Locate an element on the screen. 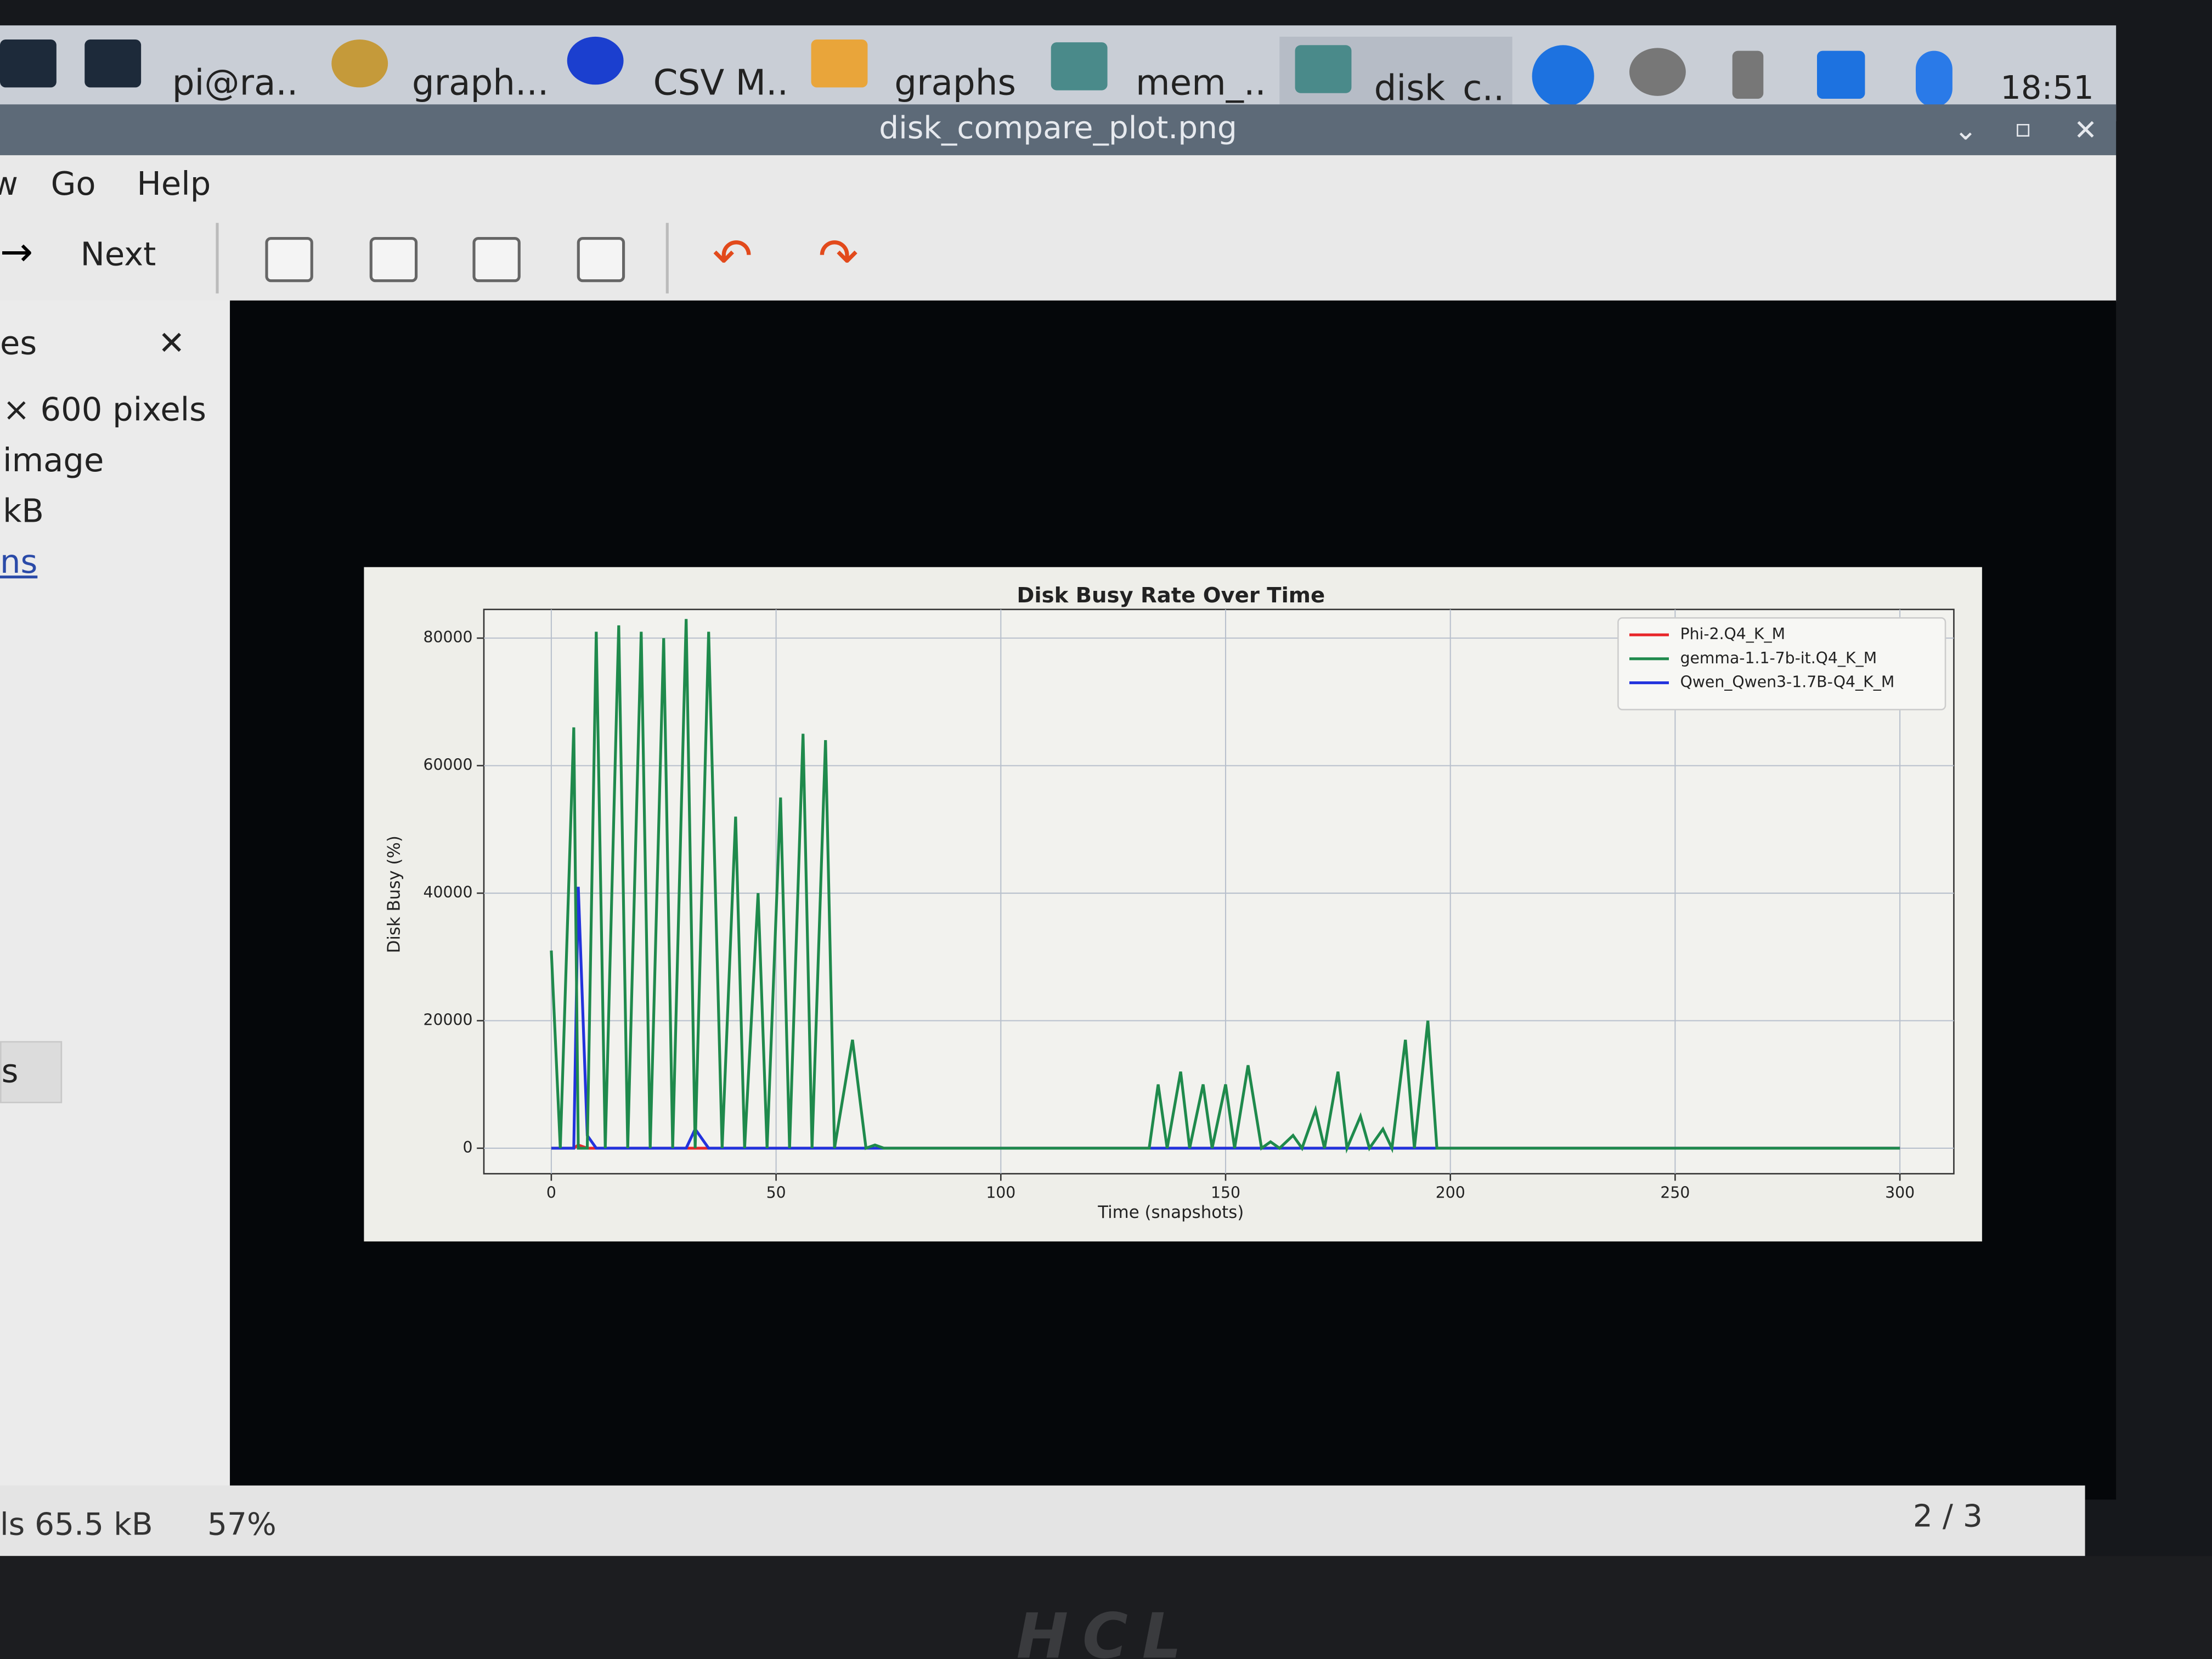 The image size is (2212, 1659). file-size: ls 65.5 kB is located at coordinates (76, 1526).